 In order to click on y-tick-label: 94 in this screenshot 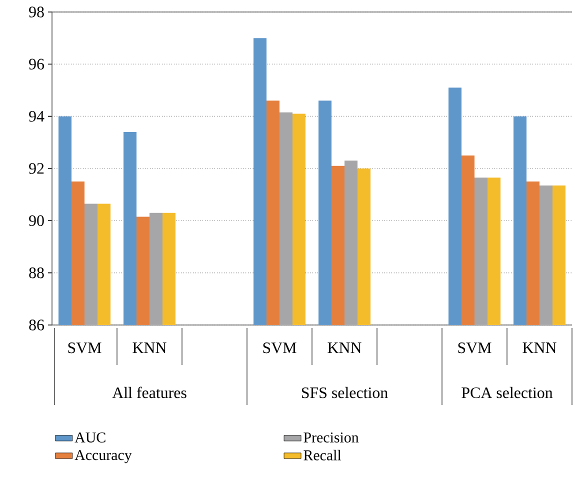, I will do `click(36, 116)`.